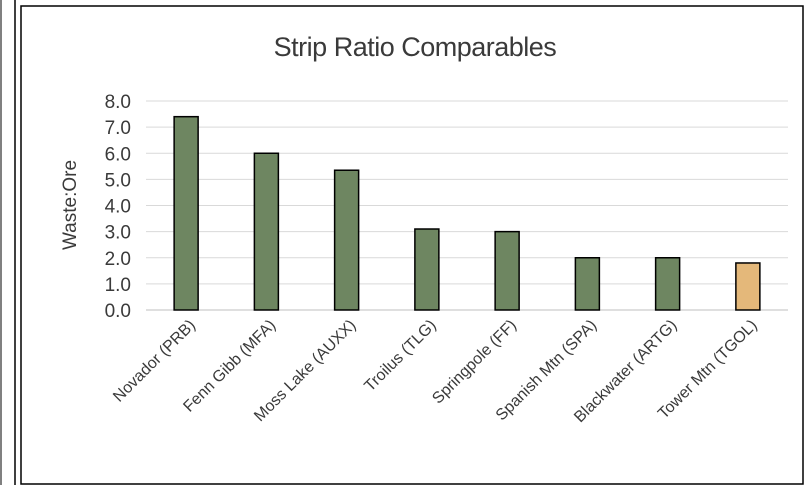 This screenshot has width=807, height=490. I want to click on y-tick-label: 4.0, so click(118, 207).